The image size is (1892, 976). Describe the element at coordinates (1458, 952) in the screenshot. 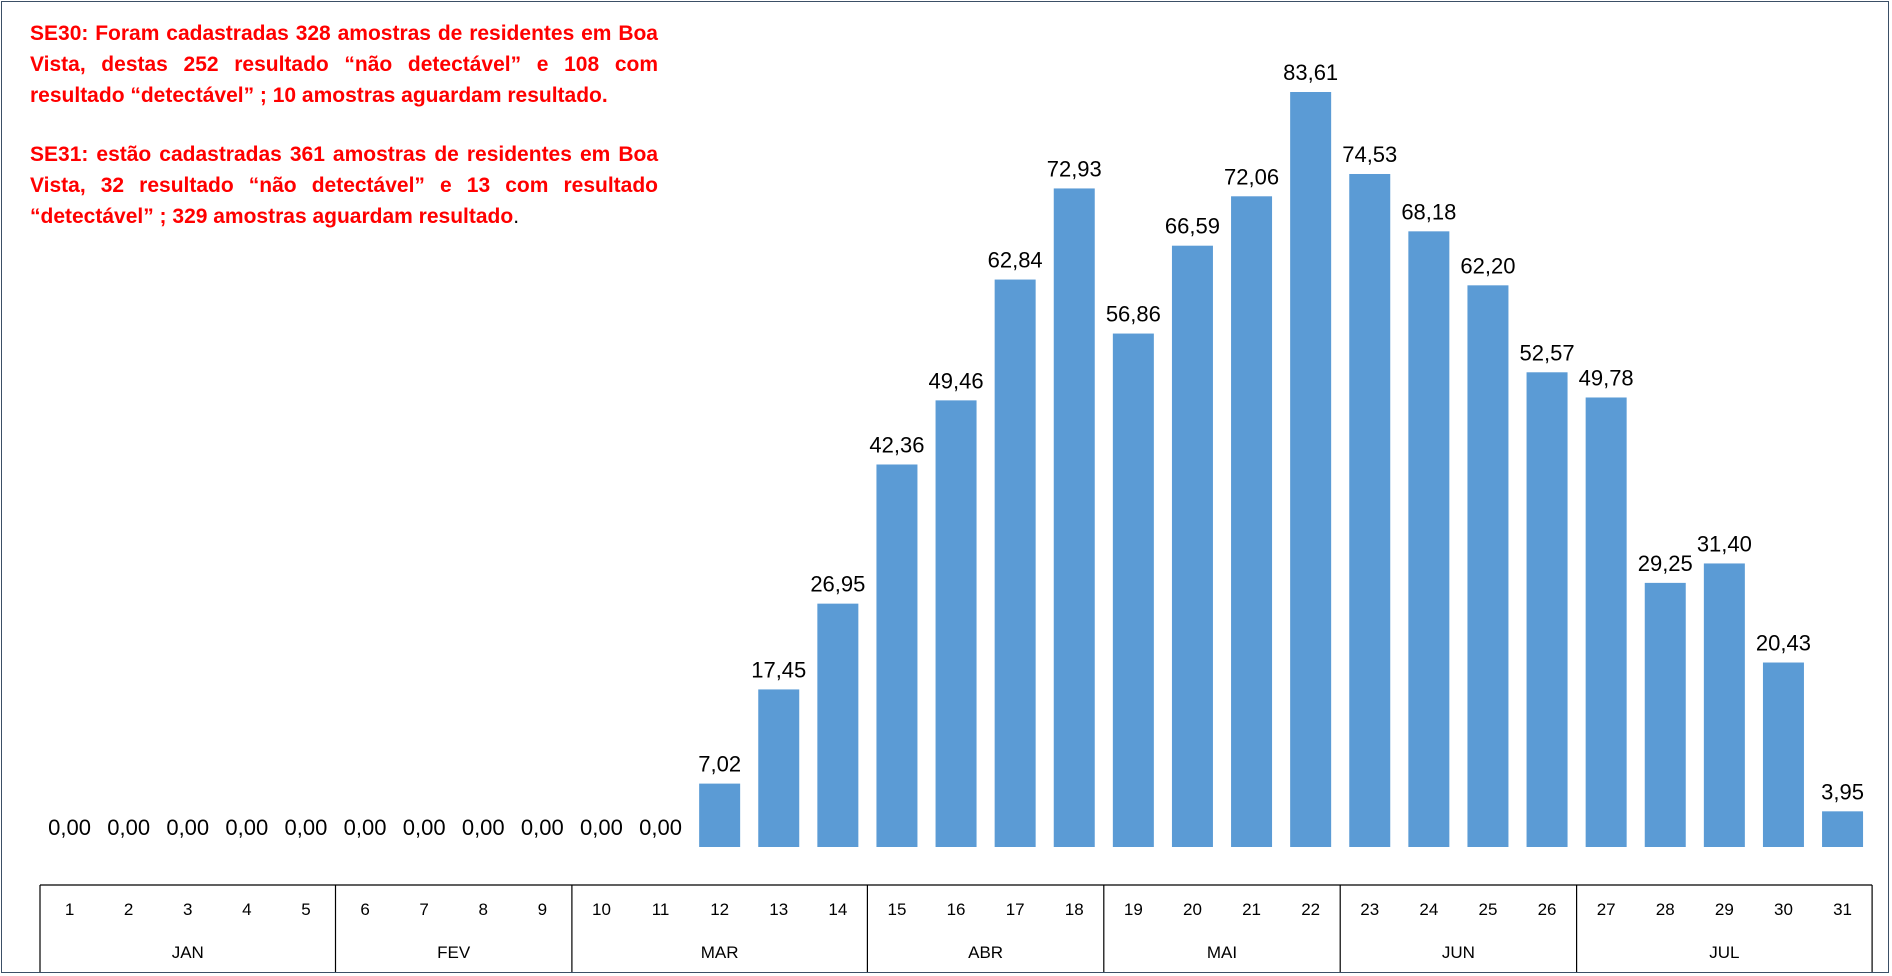

I see `month-label-jun: JUN` at that location.